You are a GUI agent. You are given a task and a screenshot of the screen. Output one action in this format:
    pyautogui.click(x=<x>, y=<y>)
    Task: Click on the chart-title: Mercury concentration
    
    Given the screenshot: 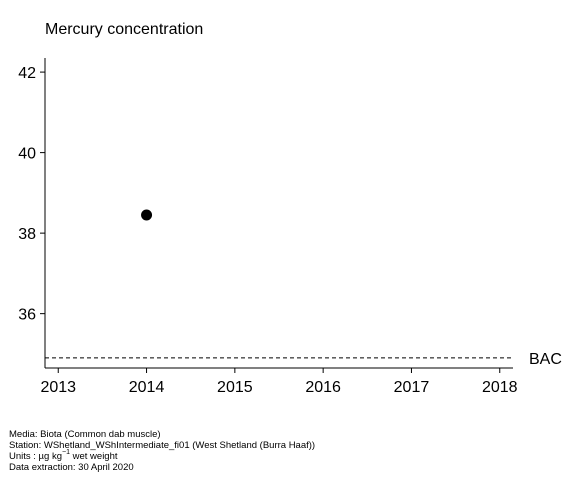 What is the action you would take?
    pyautogui.click(x=124, y=29)
    